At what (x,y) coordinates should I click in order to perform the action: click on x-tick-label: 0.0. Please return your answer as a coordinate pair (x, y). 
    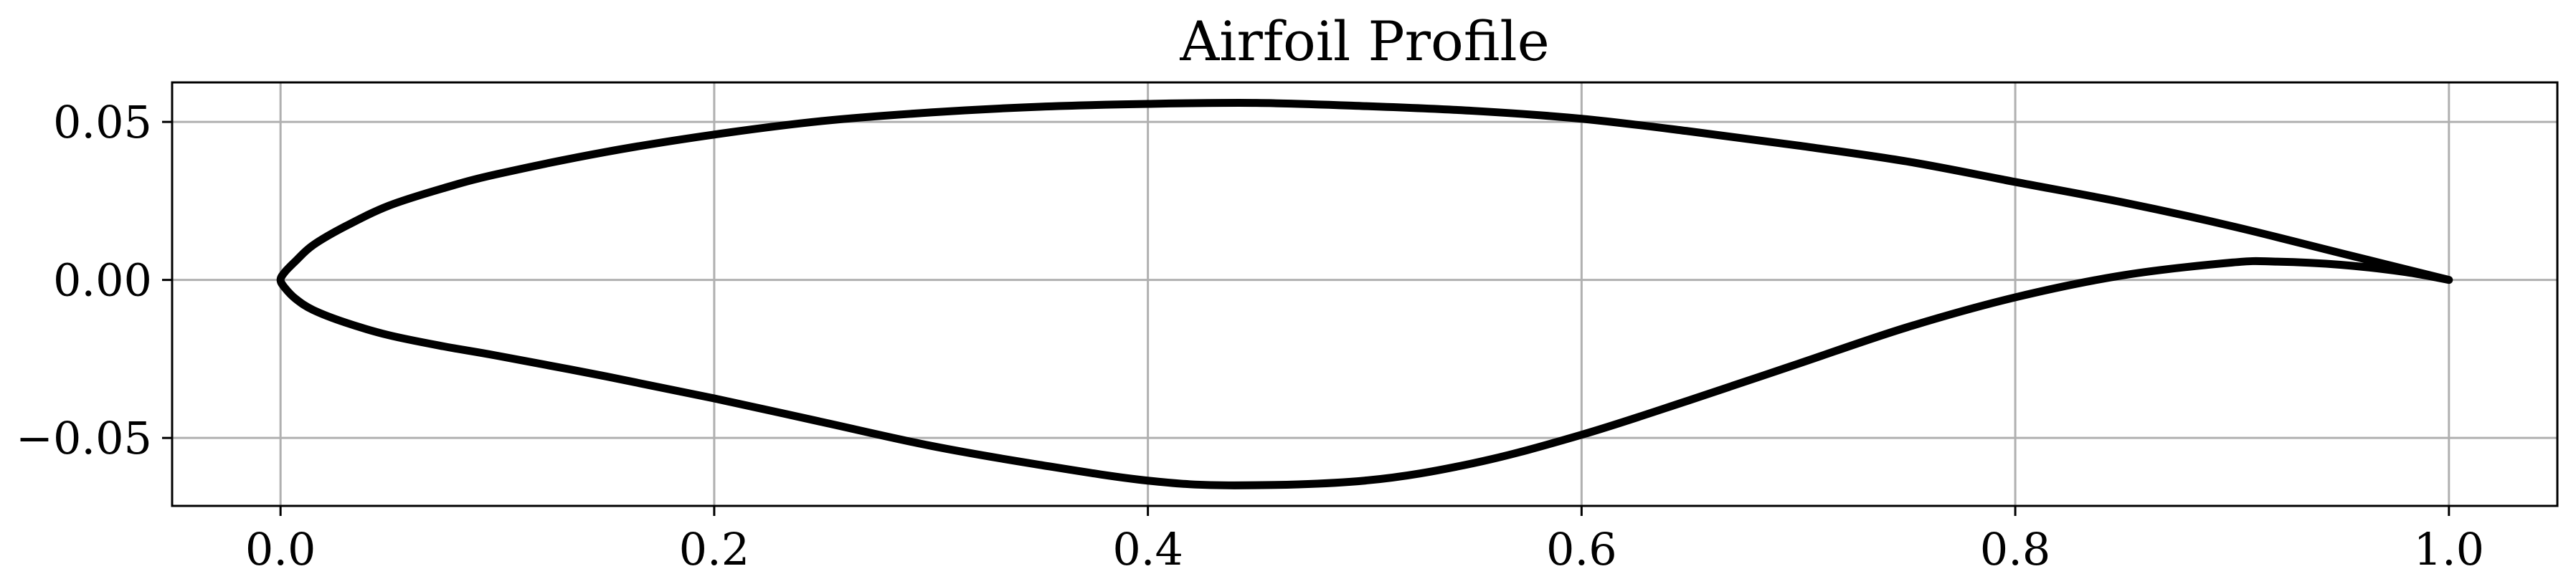
    Looking at the image, I should click on (280, 549).